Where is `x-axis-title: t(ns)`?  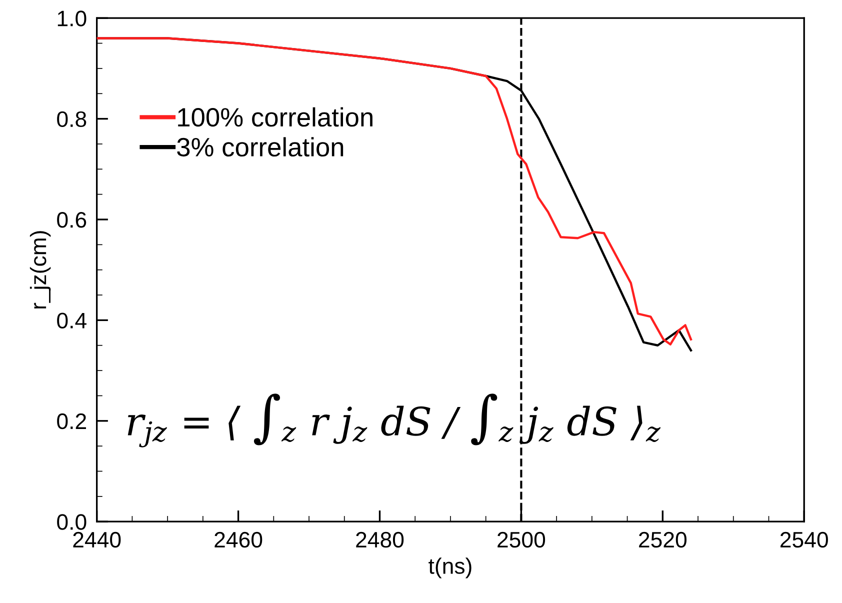
x-axis-title: t(ns) is located at coordinates (450, 568).